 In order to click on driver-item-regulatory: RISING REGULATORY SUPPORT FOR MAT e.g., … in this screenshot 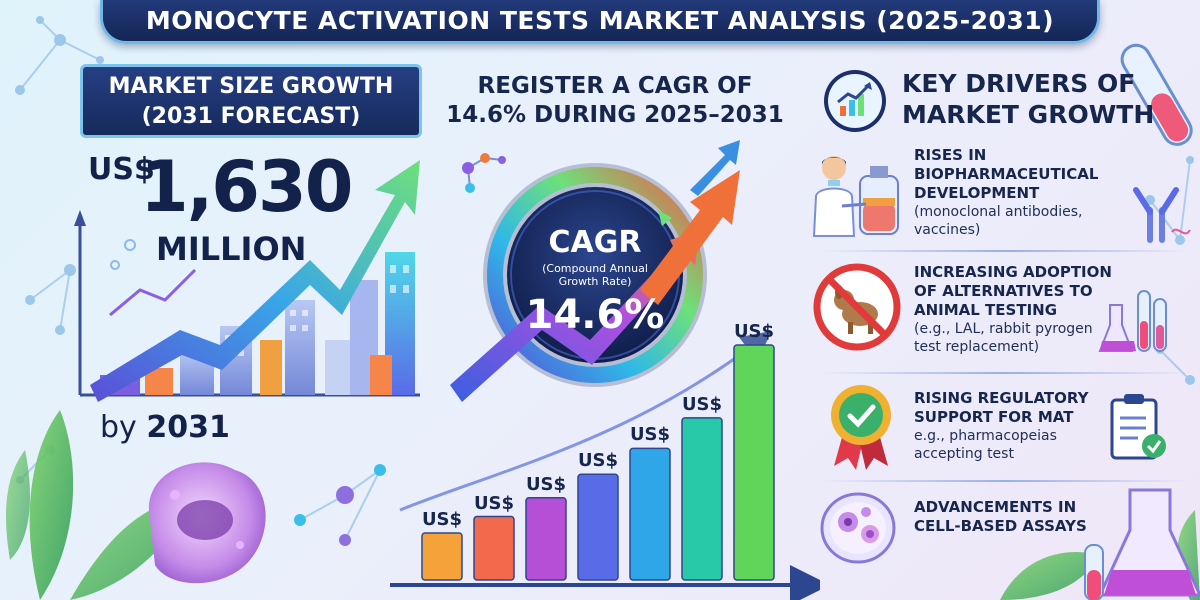, I will do `click(1014, 426)`.